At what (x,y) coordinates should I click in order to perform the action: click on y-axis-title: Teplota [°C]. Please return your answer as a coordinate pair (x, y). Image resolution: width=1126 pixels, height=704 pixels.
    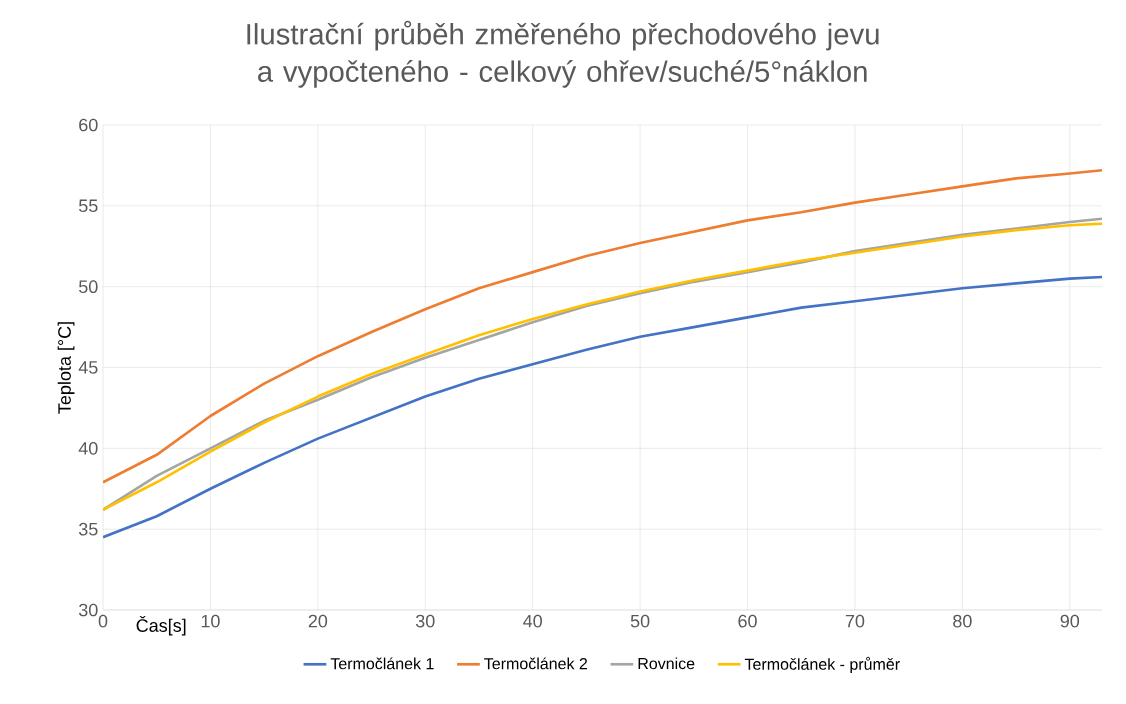
    Looking at the image, I should click on (66, 368).